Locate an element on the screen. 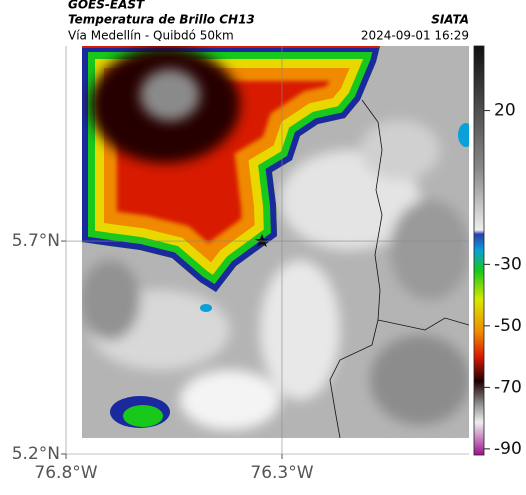 The width and height of the screenshot is (526, 495). colorbar is located at coordinates (479, 250).